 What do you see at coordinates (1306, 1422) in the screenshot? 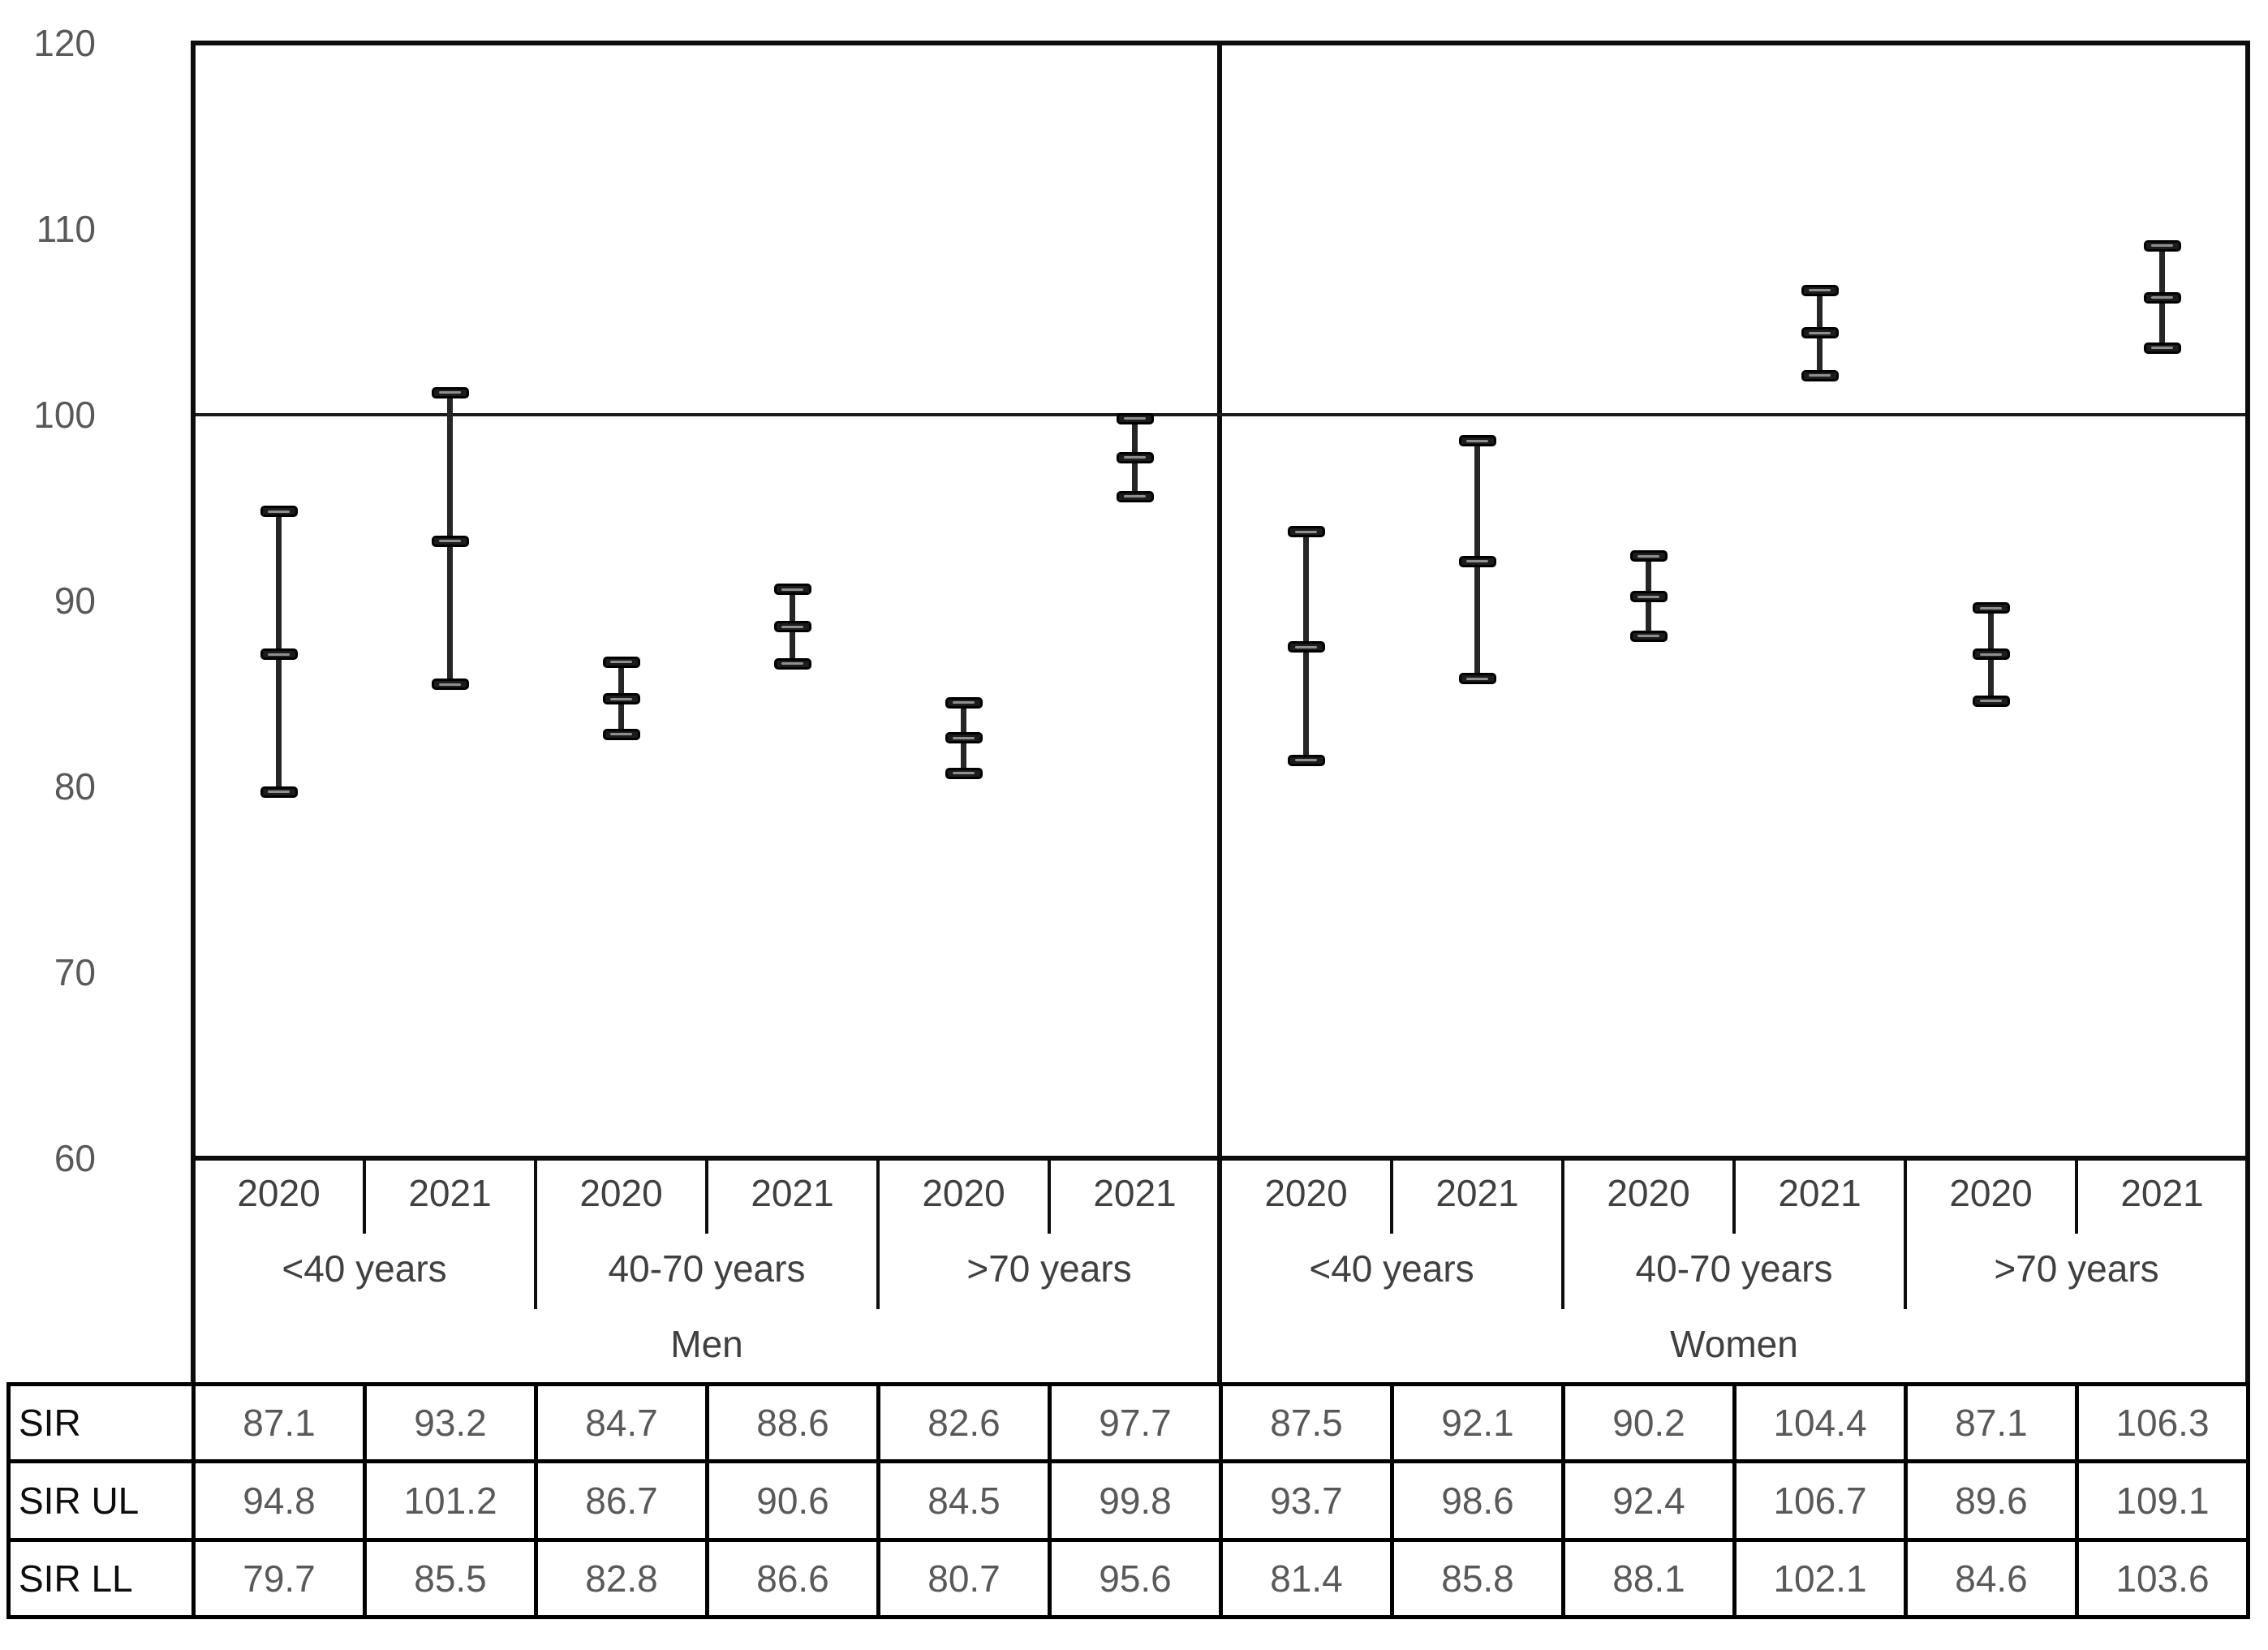
I see `table-value-cell: 87.5` at bounding box center [1306, 1422].